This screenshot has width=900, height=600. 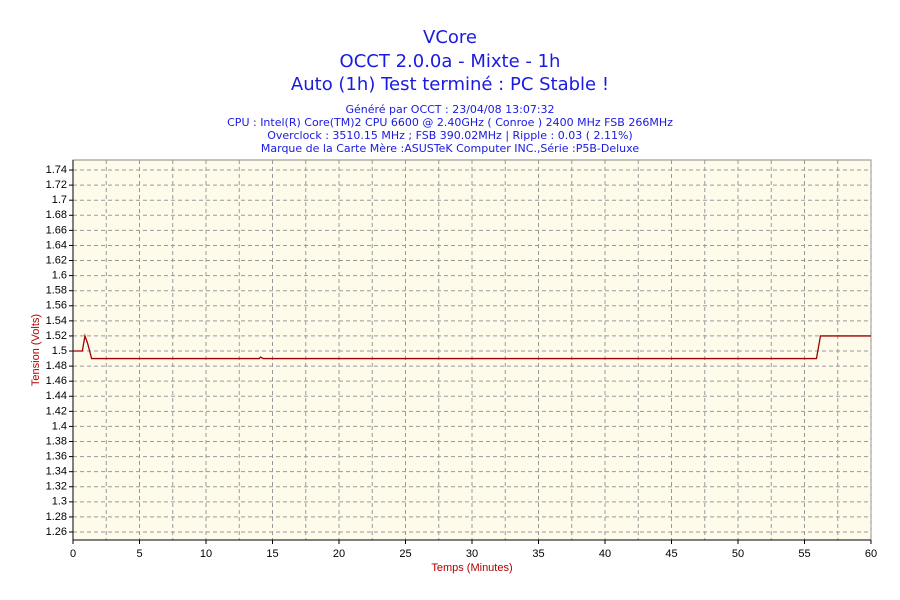 What do you see at coordinates (472, 346) in the screenshot?
I see `data-line` at bounding box center [472, 346].